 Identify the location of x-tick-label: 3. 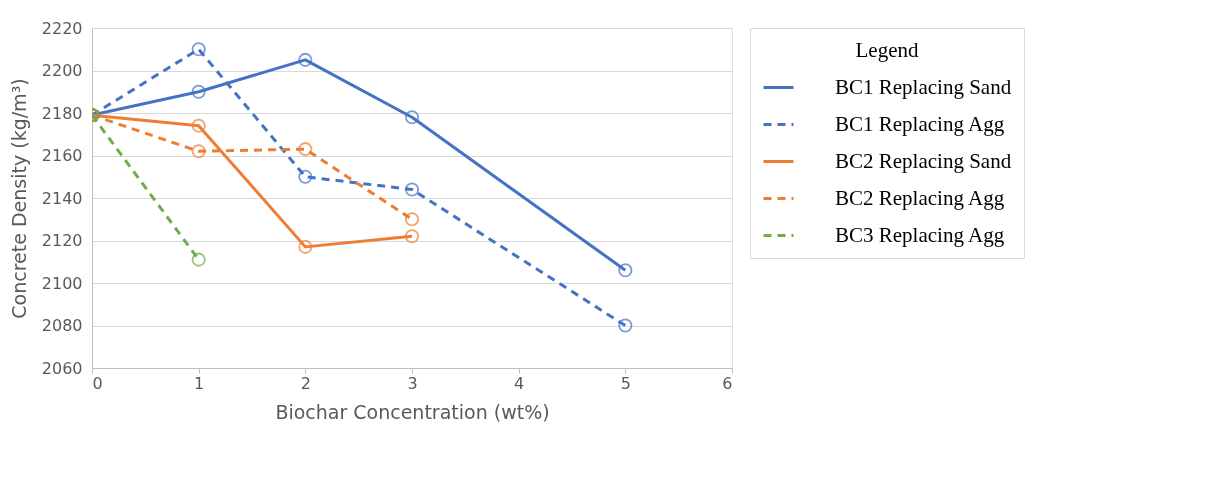
(412, 383).